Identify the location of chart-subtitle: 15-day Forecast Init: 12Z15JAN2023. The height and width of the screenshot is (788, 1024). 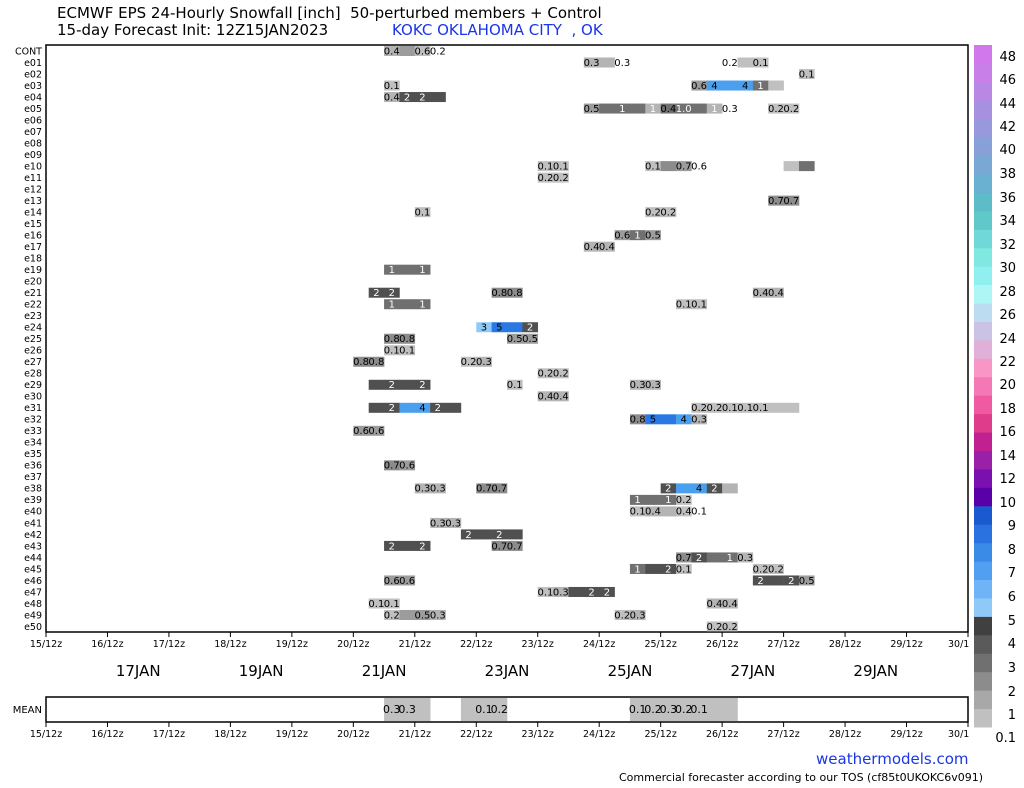
(193, 30).